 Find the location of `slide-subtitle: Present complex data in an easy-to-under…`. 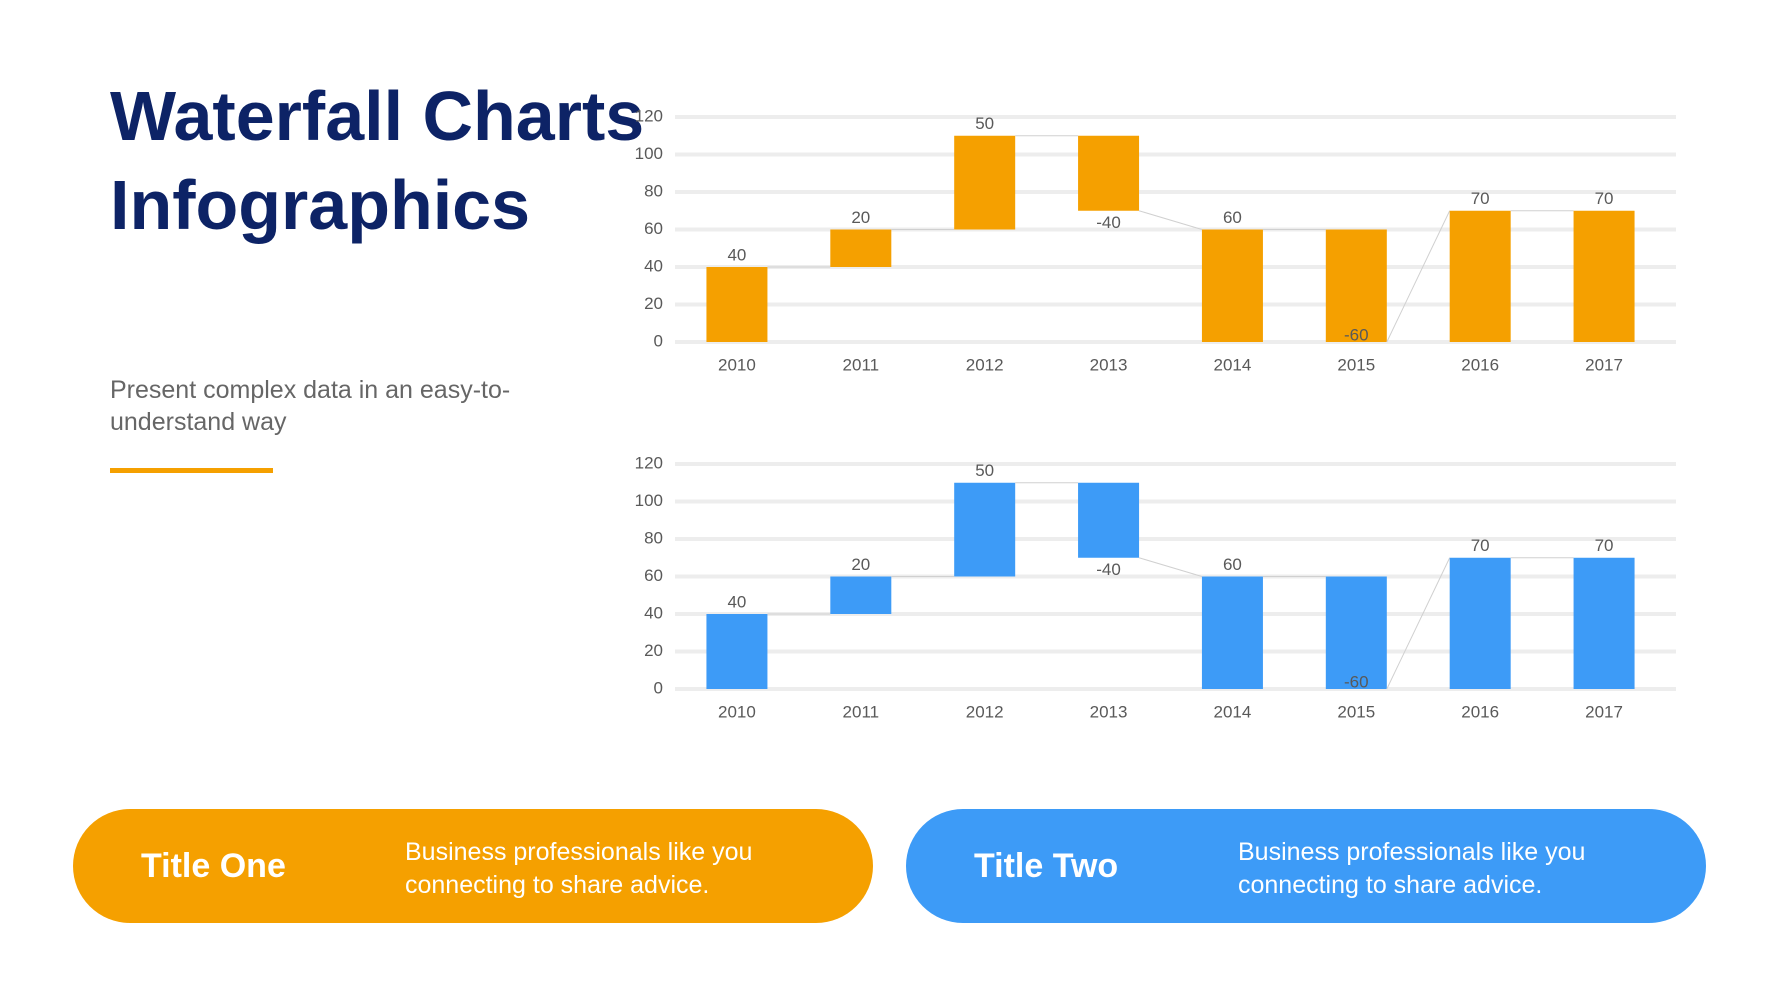

slide-subtitle: Present complex data in an easy-to-under… is located at coordinates (310, 406).